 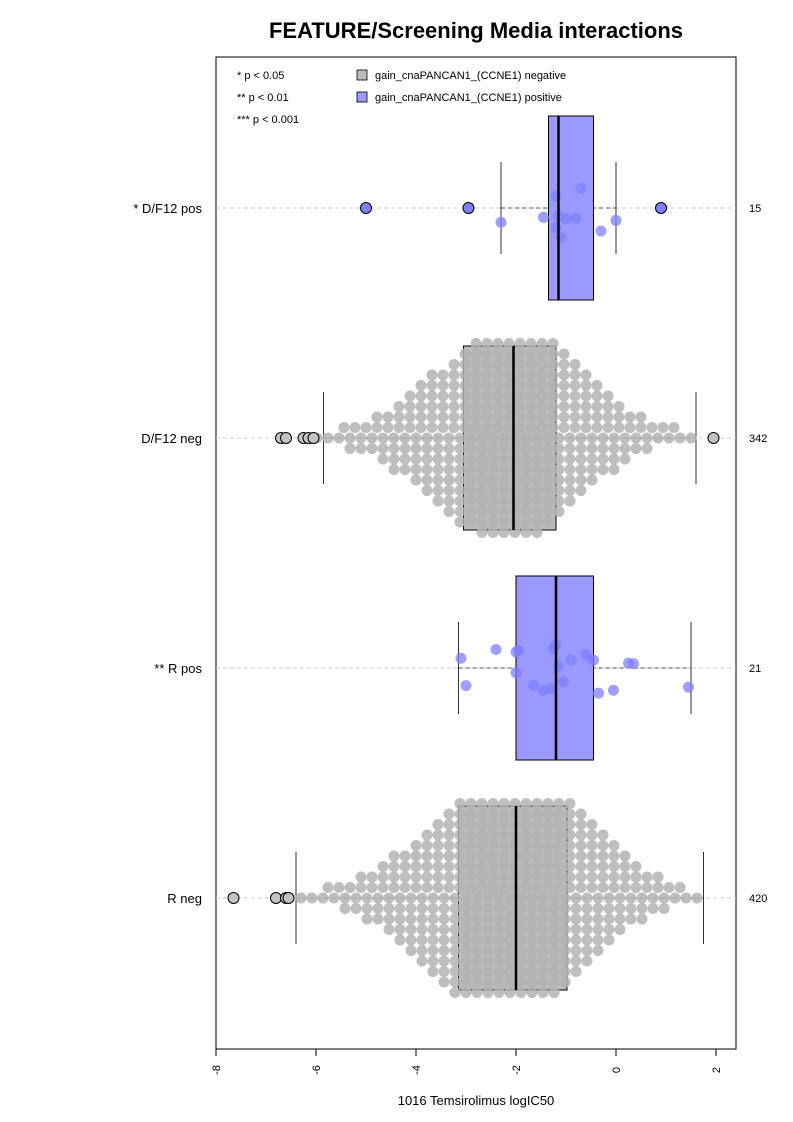 What do you see at coordinates (758, 439) in the screenshot?
I see `group-count: 342` at bounding box center [758, 439].